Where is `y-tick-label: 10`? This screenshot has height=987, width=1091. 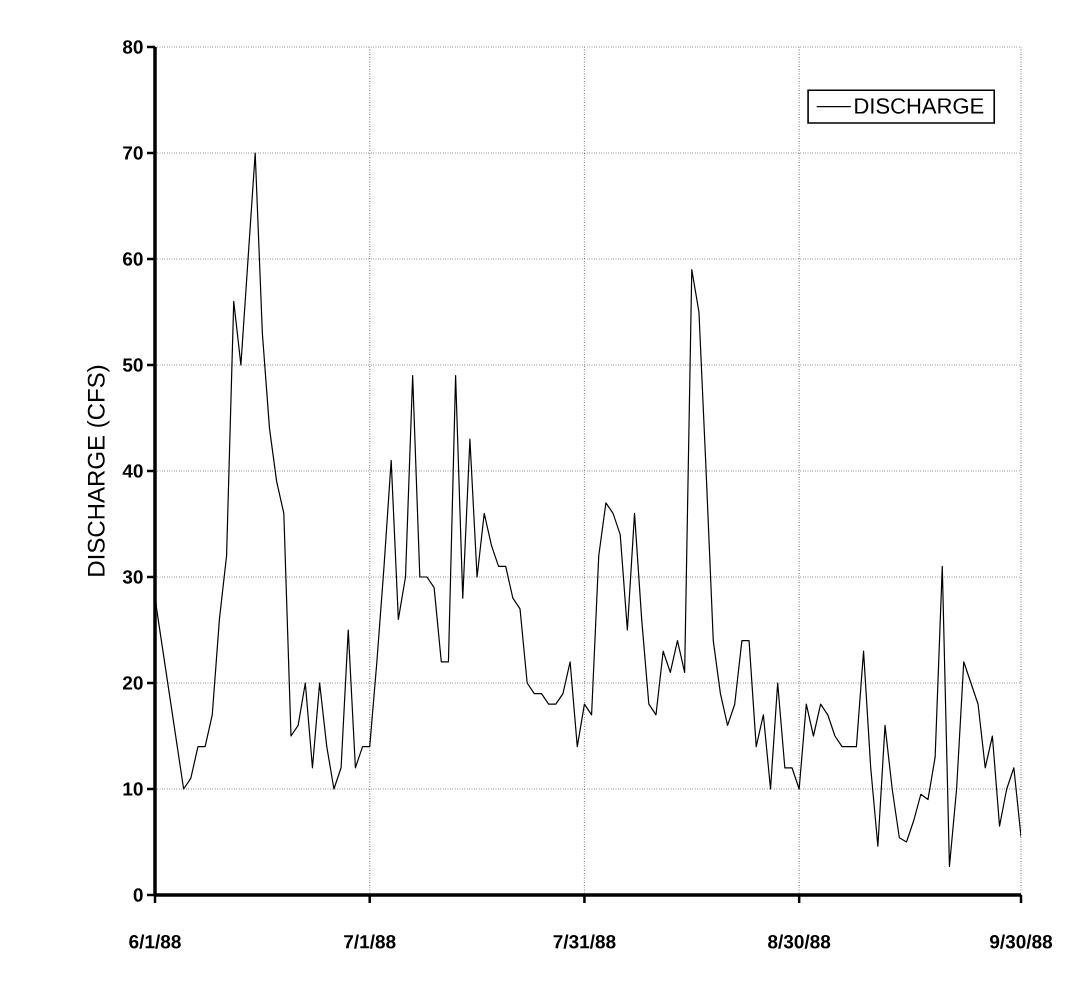 y-tick-label: 10 is located at coordinates (133, 789).